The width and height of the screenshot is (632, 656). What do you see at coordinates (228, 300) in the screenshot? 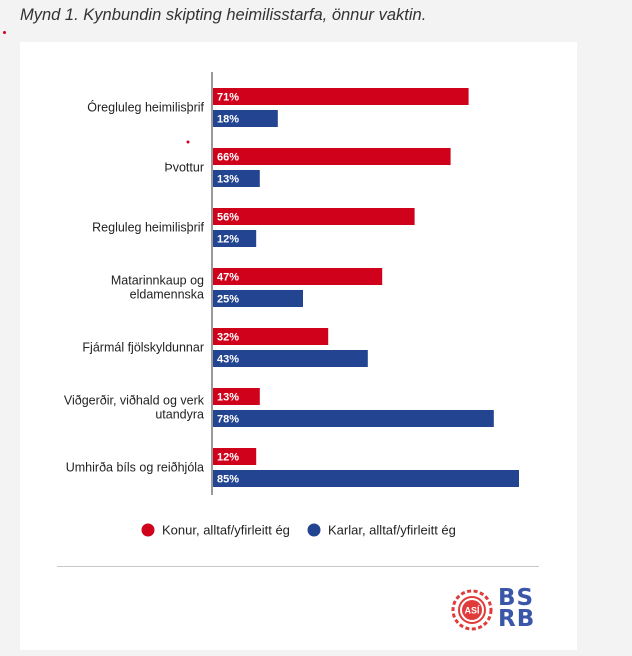
I see `value-label: 25%` at bounding box center [228, 300].